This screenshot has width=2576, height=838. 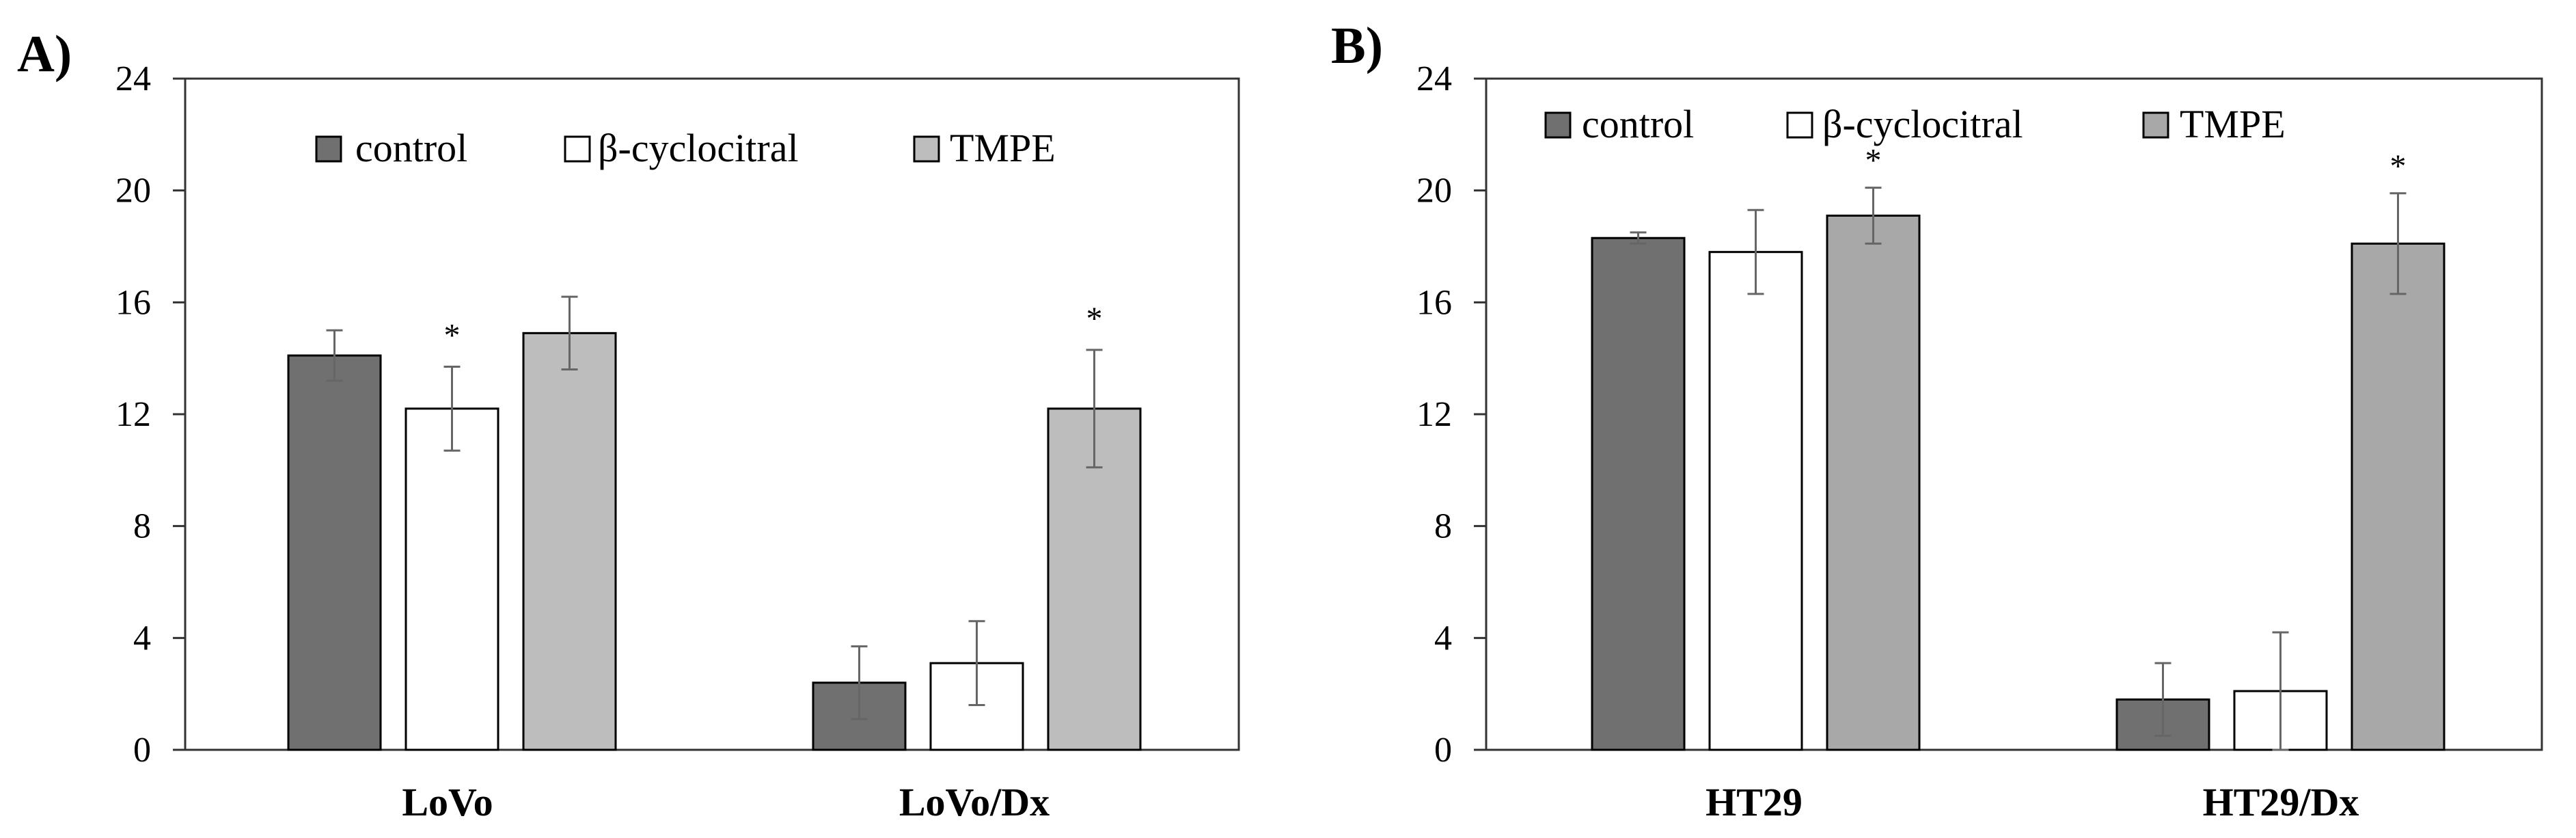 I want to click on panel-label: A), so click(x=44, y=54).